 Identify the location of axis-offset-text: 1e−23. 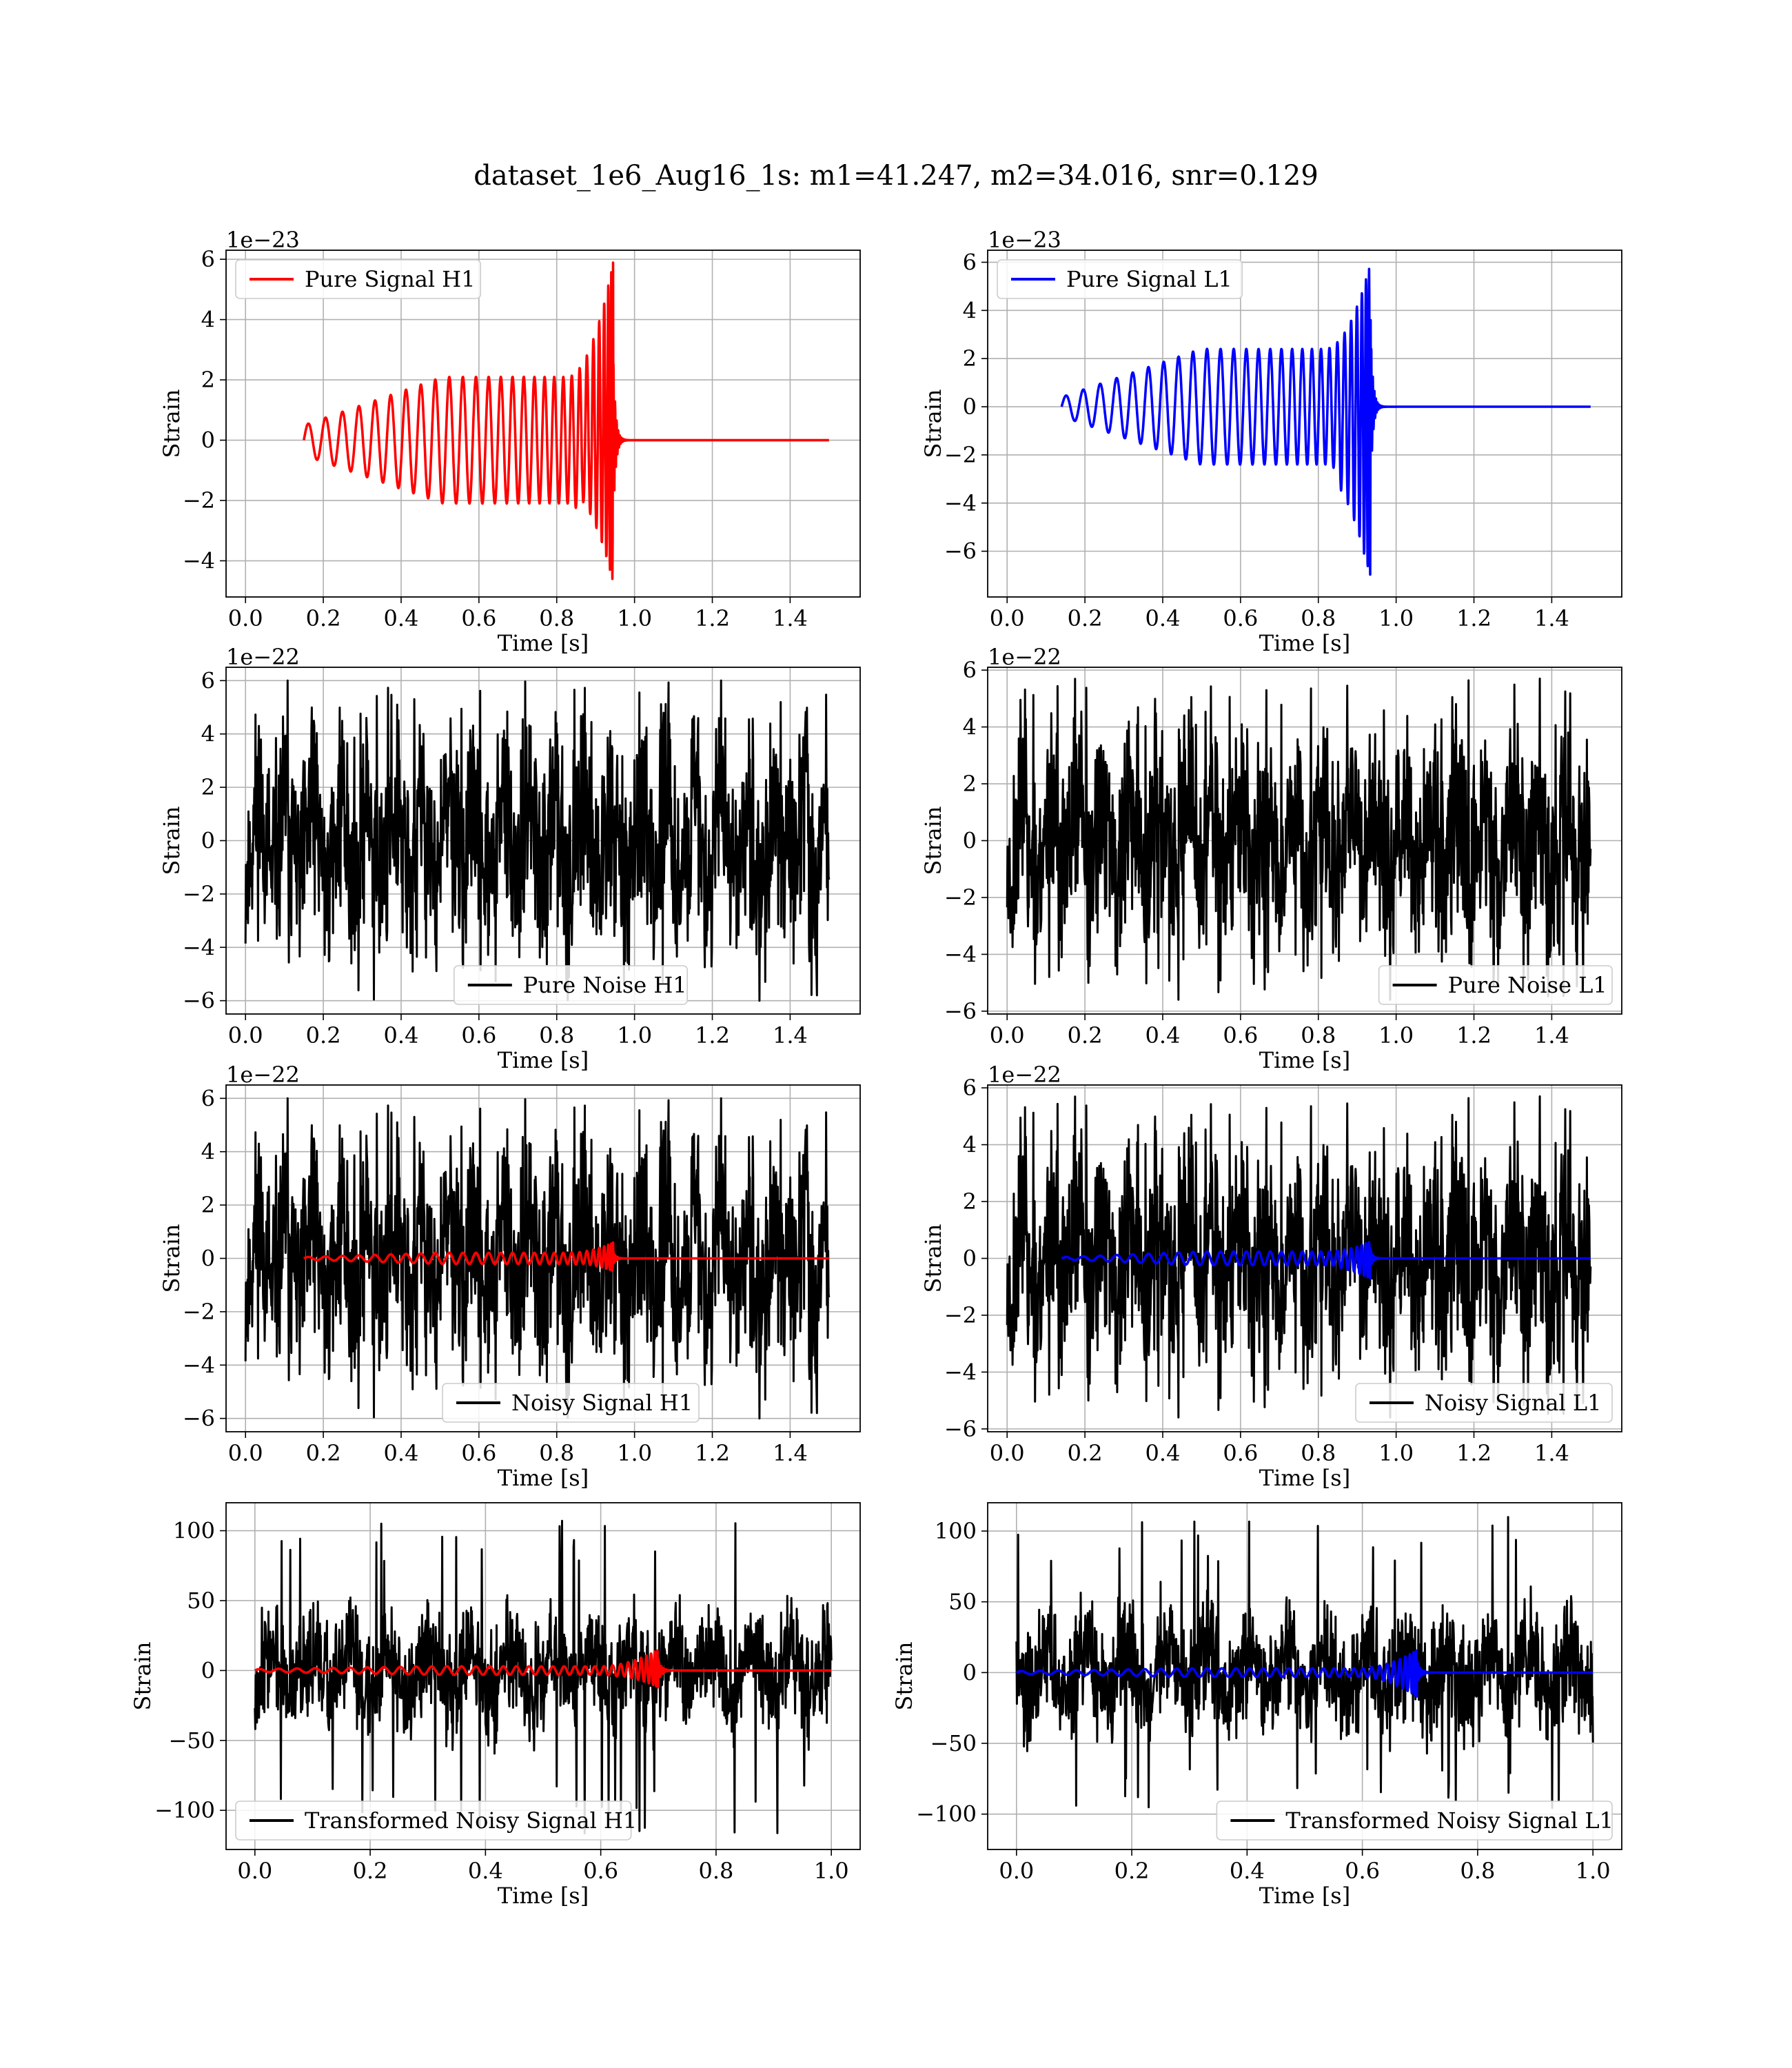
(1024, 240).